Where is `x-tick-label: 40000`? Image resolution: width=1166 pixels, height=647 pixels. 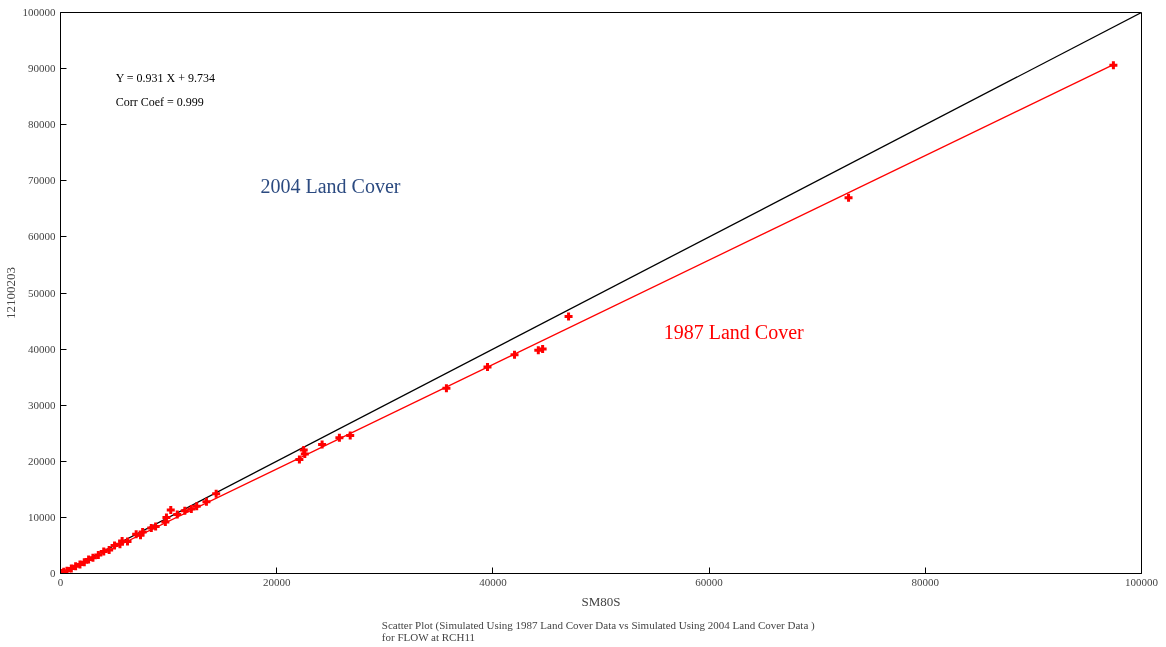 x-tick-label: 40000 is located at coordinates (493, 581).